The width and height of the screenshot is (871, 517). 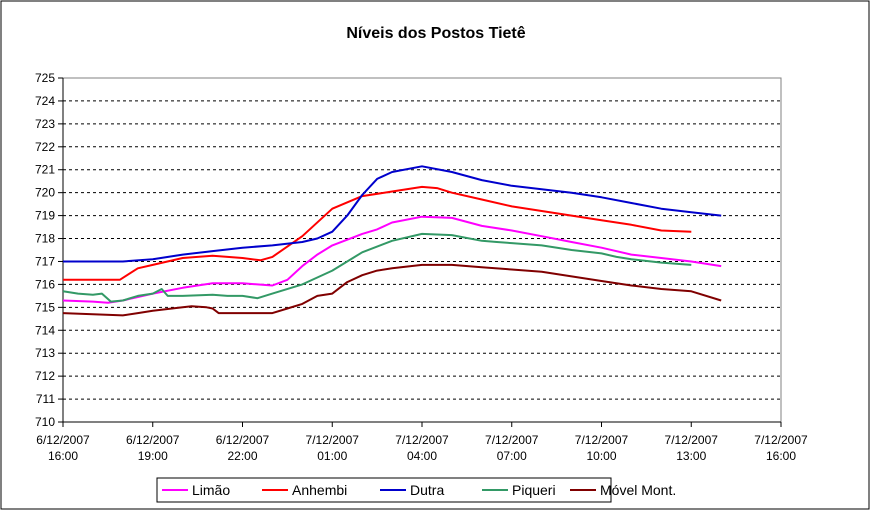 What do you see at coordinates (512, 448) in the screenshot?
I see `x-tick-label: 7/12/2007 07:00` at bounding box center [512, 448].